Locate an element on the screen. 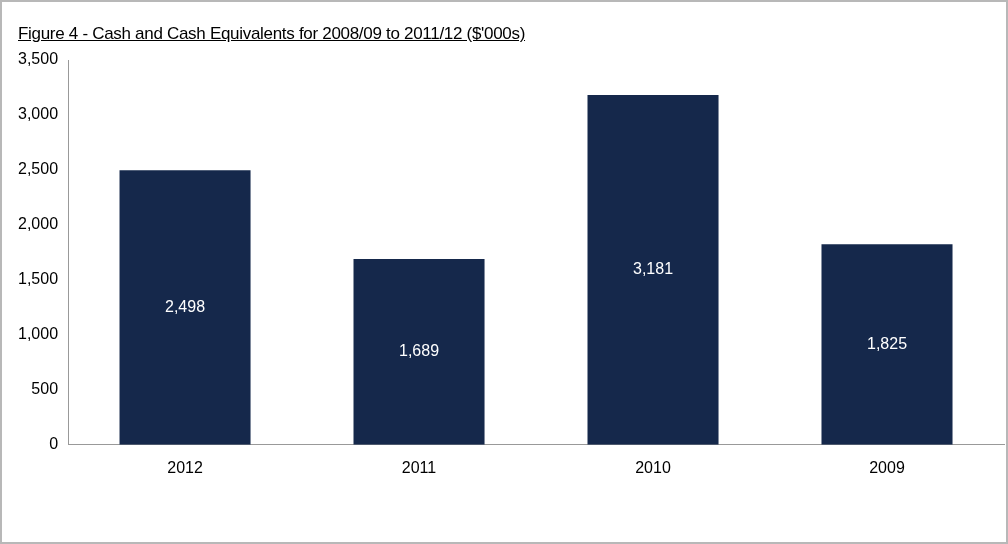 Image resolution: width=1008 pixels, height=544 pixels. data-label: 1,689 is located at coordinates (419, 351).